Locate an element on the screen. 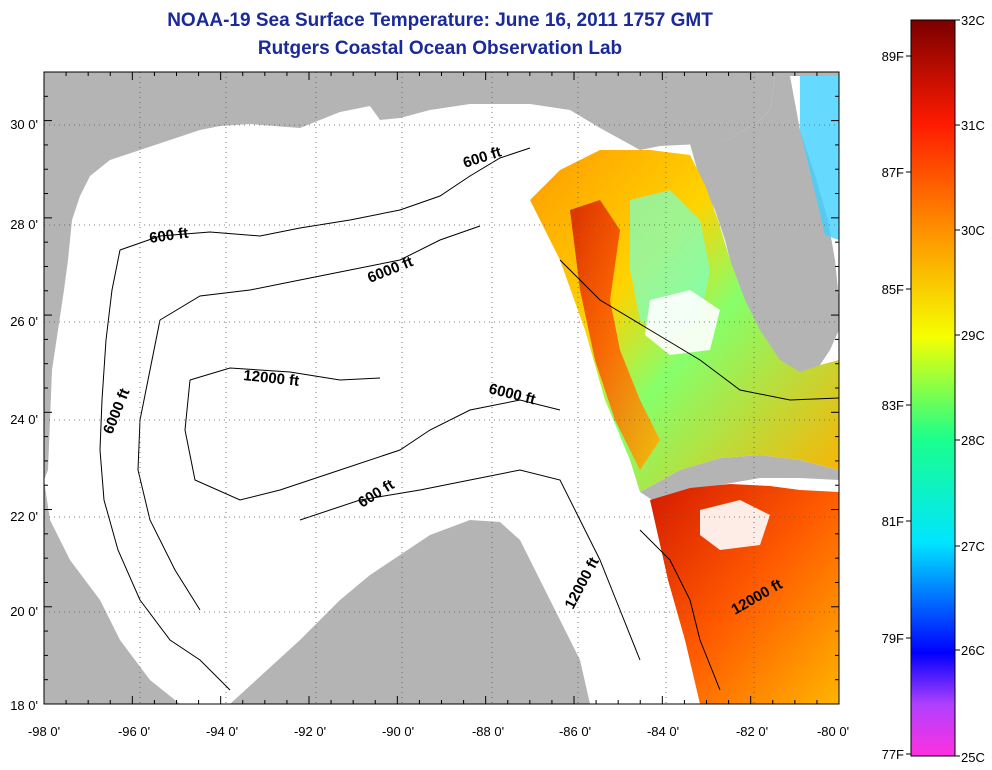 This screenshot has height=770, width=992. colorbar-f-label: 87F is located at coordinates (893, 172).